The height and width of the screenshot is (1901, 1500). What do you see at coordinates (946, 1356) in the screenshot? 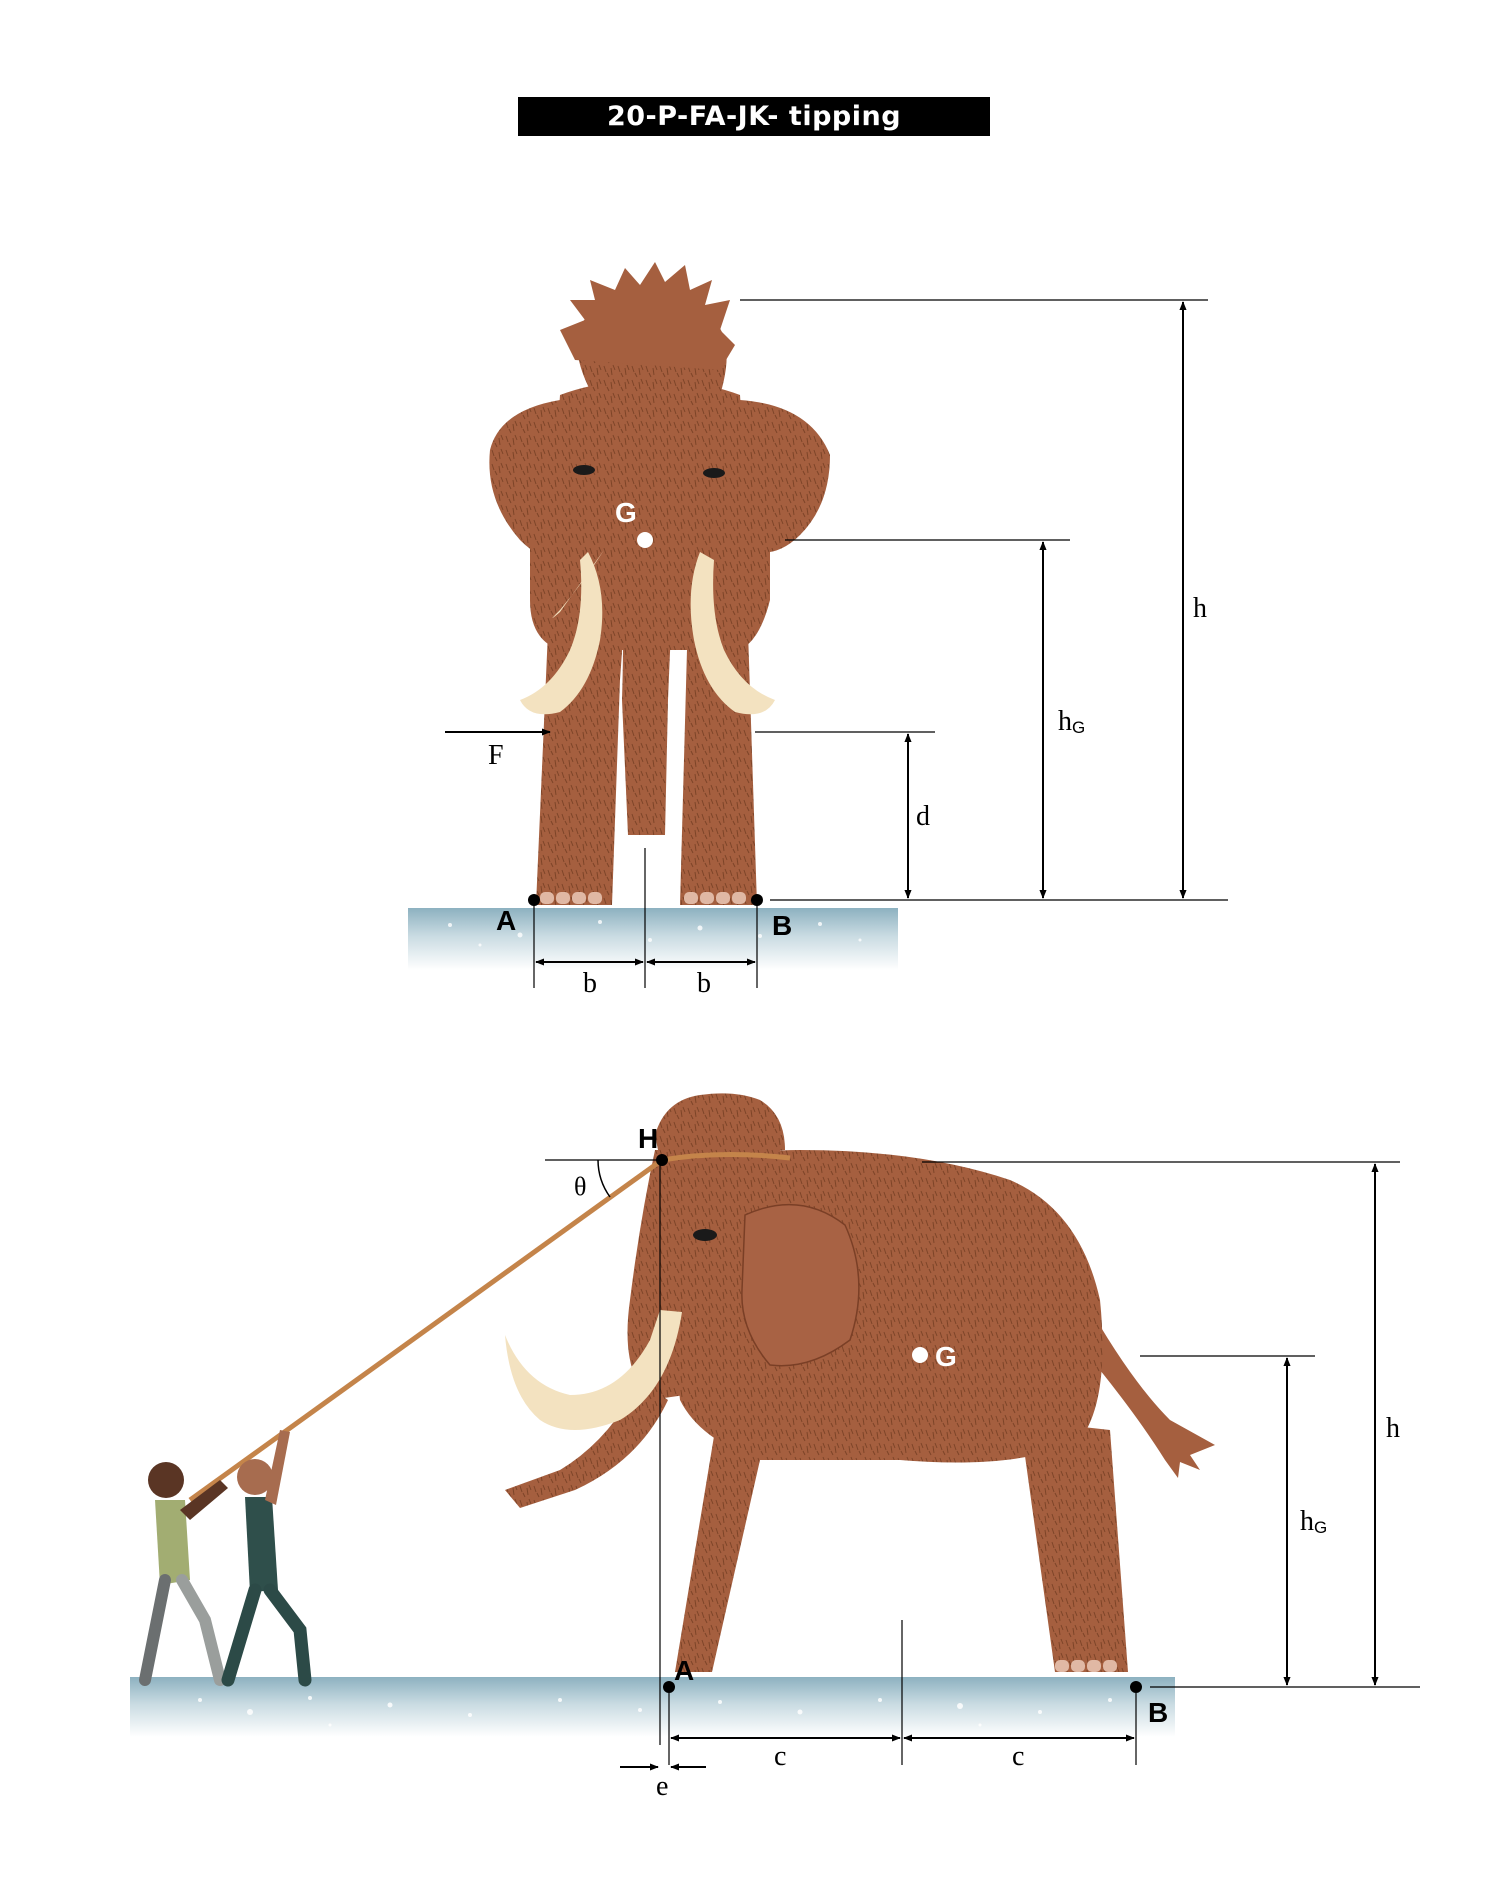
I see `side-g-label: G` at bounding box center [946, 1356].